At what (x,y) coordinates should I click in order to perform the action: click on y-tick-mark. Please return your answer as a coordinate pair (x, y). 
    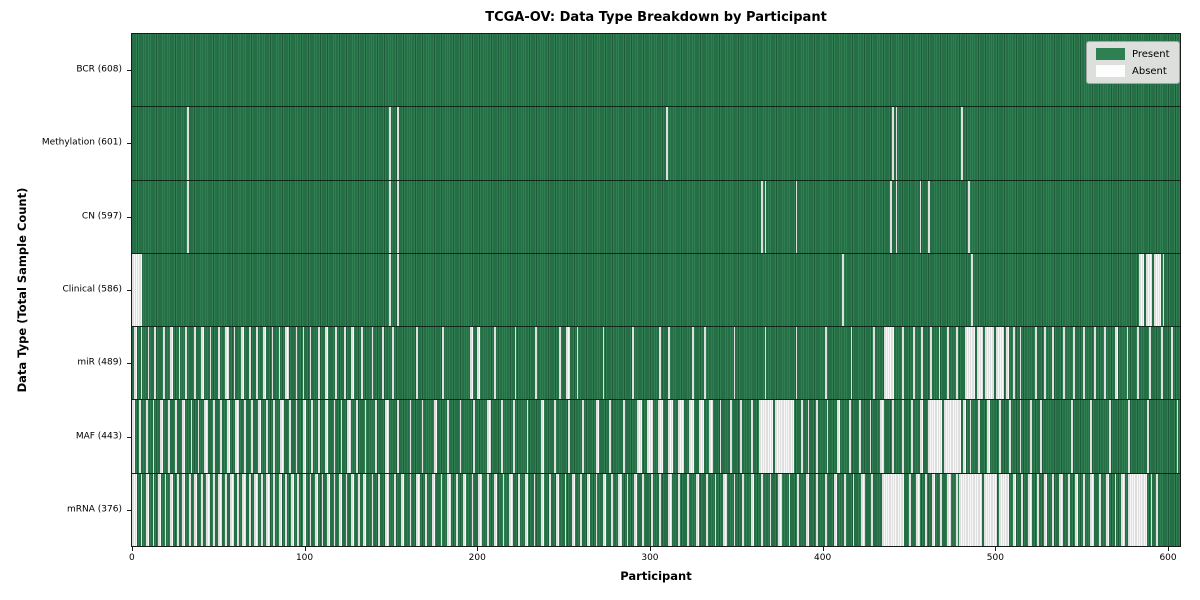
    Looking at the image, I should click on (129, 437).